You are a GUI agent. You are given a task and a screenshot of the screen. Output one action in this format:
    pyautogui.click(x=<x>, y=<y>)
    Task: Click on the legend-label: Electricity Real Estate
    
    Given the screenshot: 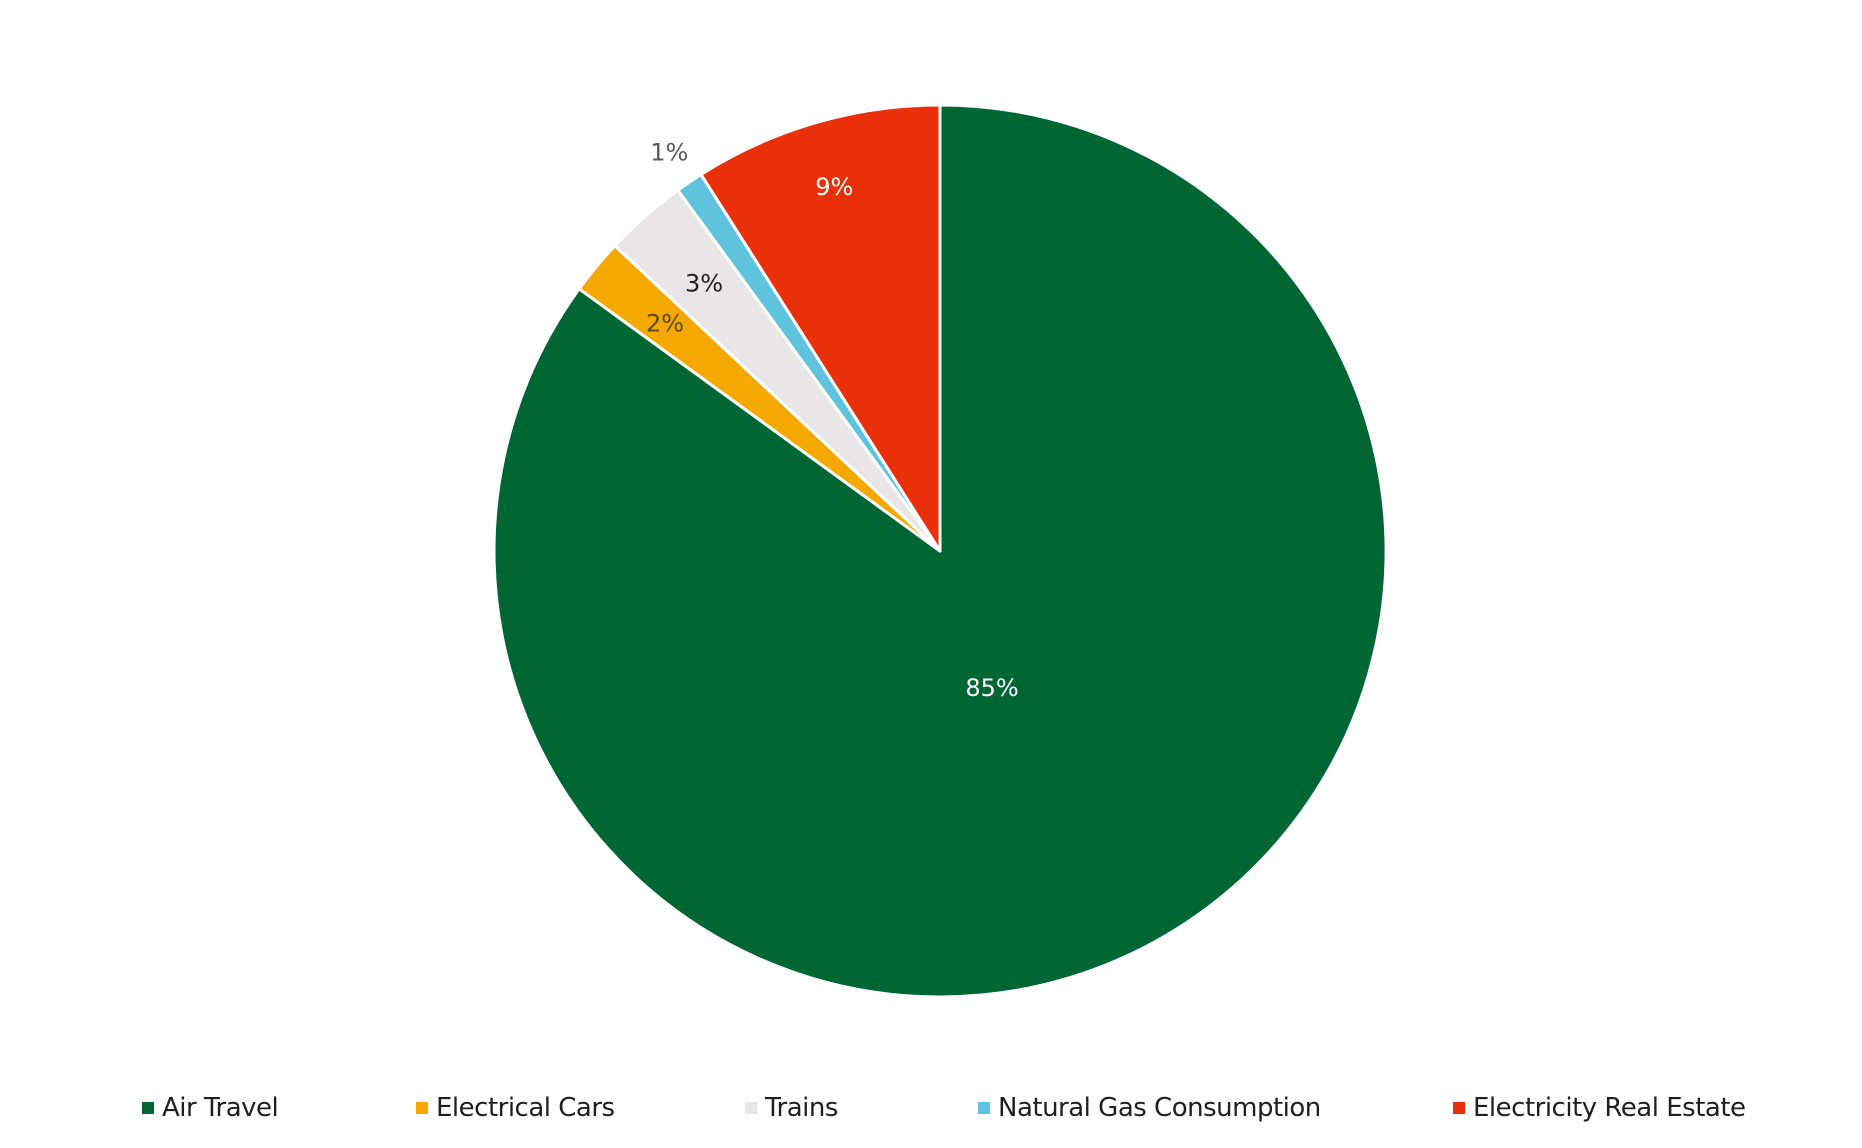 What is the action you would take?
    pyautogui.click(x=1609, y=1108)
    